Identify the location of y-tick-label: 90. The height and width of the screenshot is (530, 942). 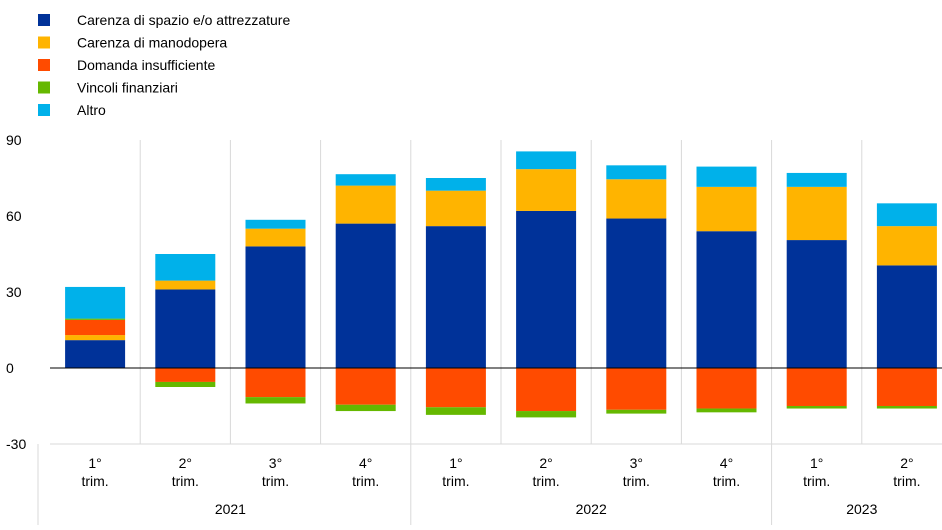
(14, 140).